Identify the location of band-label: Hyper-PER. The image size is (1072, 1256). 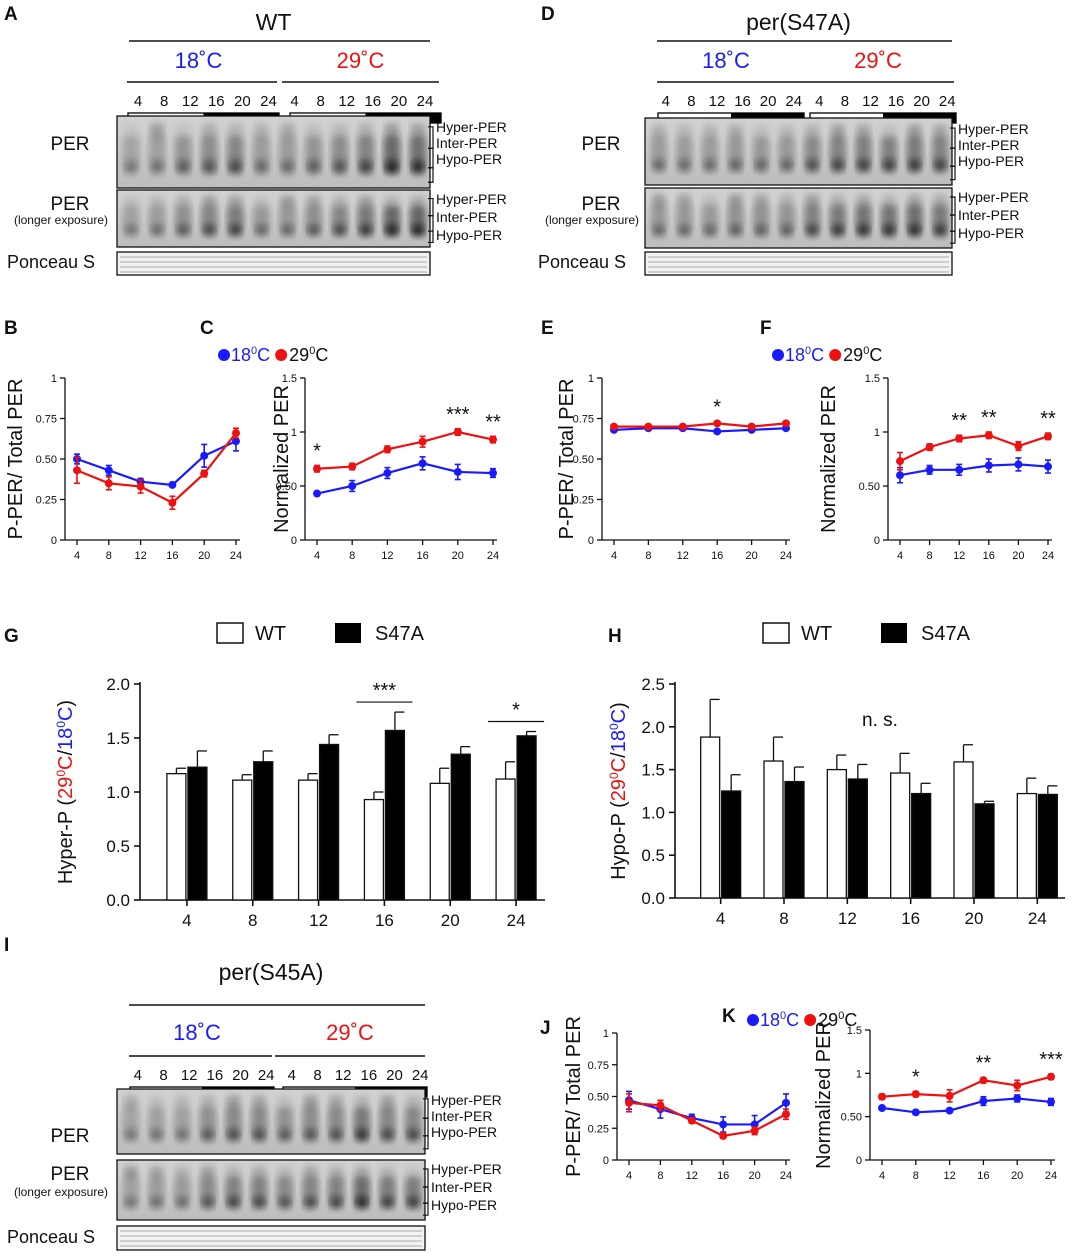
(993, 197).